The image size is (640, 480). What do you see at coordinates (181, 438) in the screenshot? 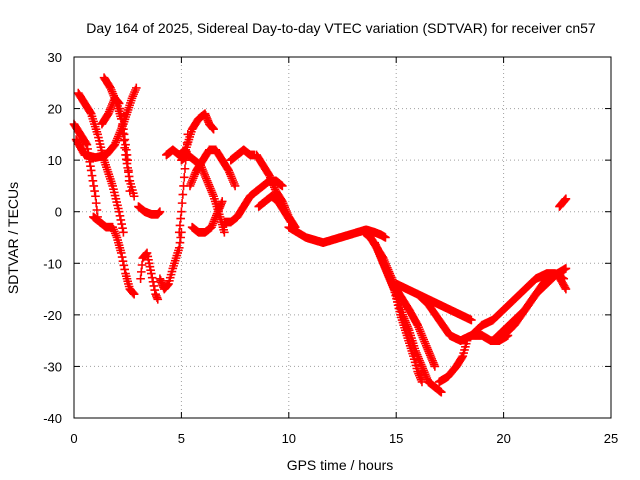
I see `x-tick-label: 5` at bounding box center [181, 438].